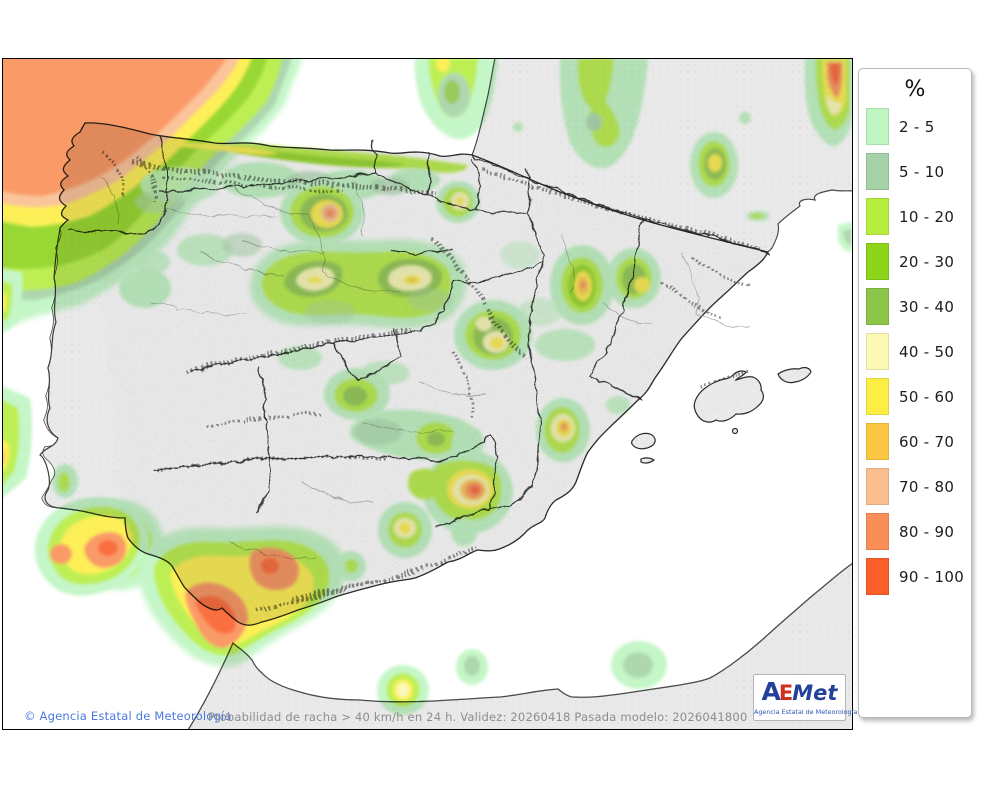  Describe the element at coordinates (927, 486) in the screenshot. I see `legend-label: 70 - 80` at that location.